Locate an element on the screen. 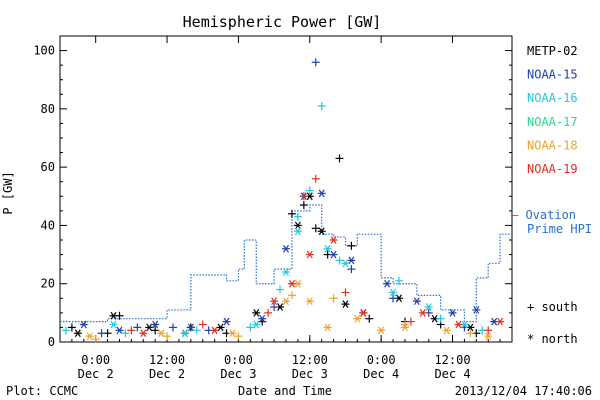 This screenshot has width=600, height=400. plot-timestamp: 2013/12/04 17:40:06 is located at coordinates (523, 391).